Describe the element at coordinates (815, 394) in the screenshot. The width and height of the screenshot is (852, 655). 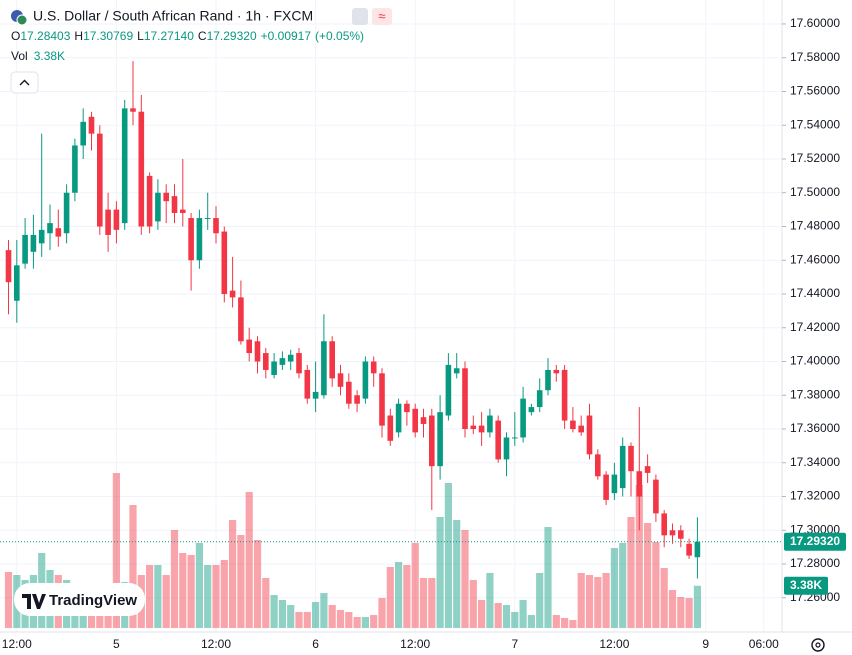
I see `y-tick-label: 17.38000` at that location.